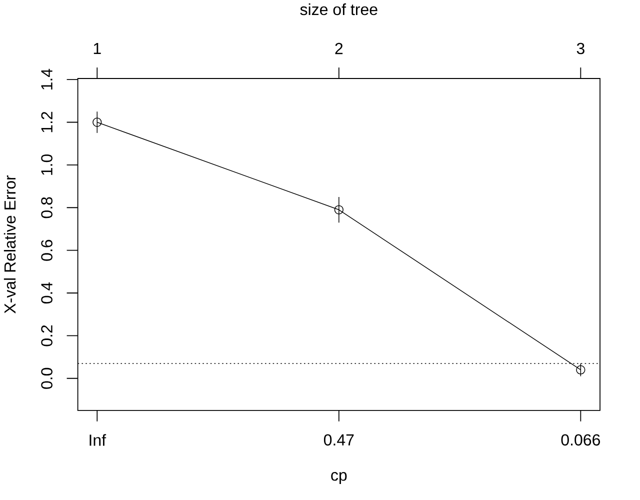 Image resolution: width=640 pixels, height=500 pixels. What do you see at coordinates (10, 244) in the screenshot?
I see `y-axis-title: X-val Relative Error` at bounding box center [10, 244].